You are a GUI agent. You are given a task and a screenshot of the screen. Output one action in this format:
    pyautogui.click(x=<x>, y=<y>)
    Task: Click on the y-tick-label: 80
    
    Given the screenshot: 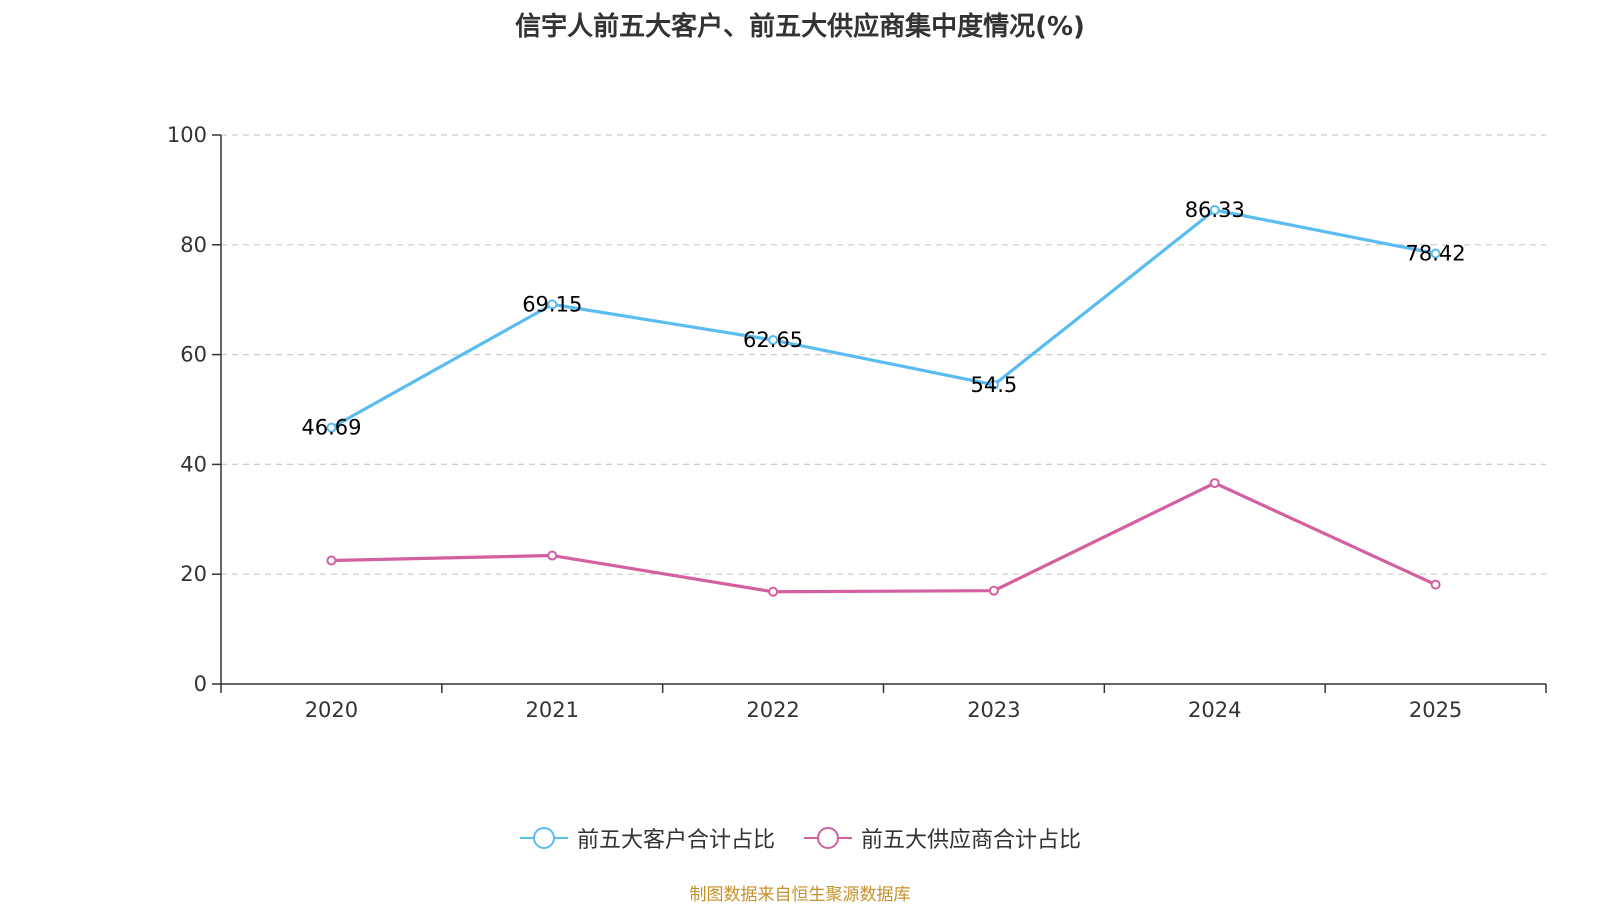 What is the action you would take?
    pyautogui.click(x=193, y=245)
    